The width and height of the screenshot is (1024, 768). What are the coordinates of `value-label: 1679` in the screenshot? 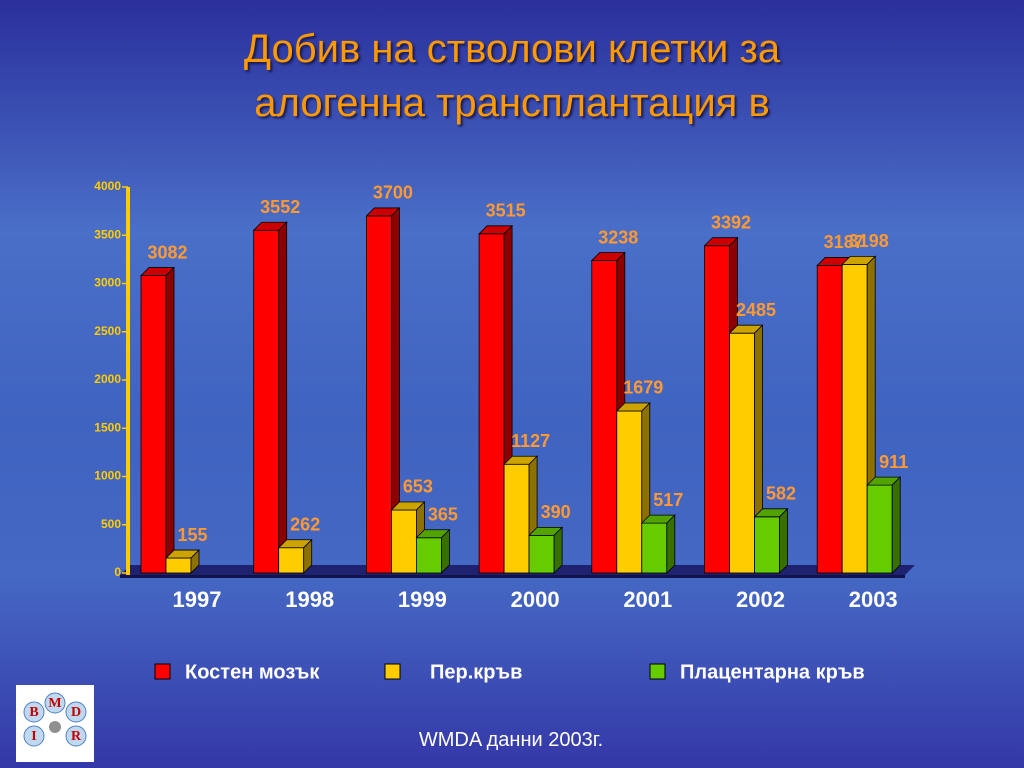 It's located at (643, 388).